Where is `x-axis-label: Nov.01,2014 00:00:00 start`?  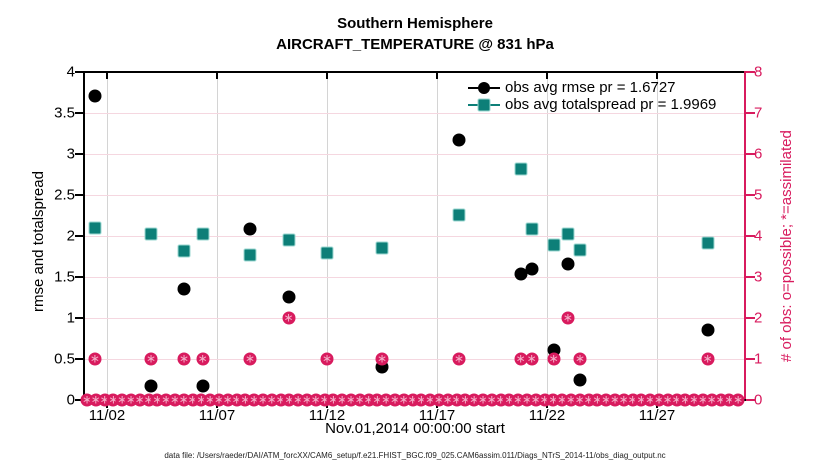 x-axis-label: Nov.01,2014 00:00:00 start is located at coordinates (415, 428).